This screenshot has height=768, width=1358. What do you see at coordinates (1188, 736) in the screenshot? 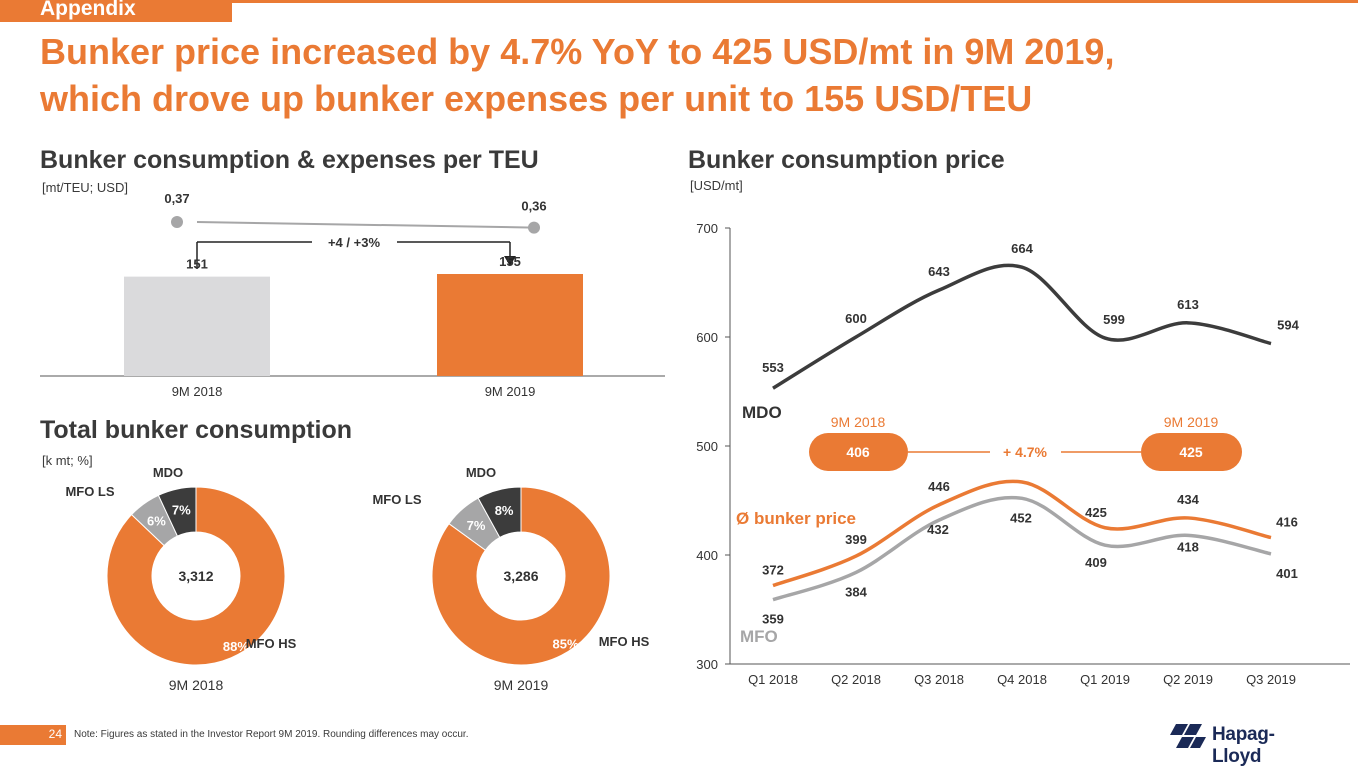
I see `hapag-lloyd-logo-mark-icon` at bounding box center [1188, 736].